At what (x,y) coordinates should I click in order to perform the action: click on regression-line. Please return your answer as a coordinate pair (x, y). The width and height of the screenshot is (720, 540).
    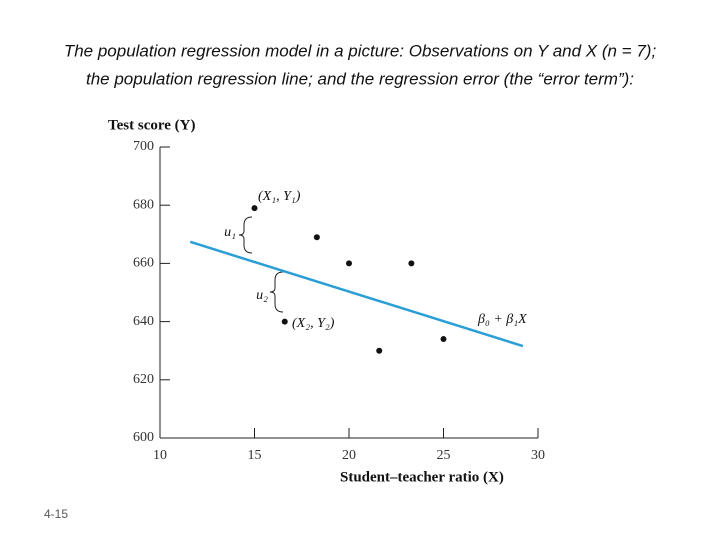
    Looking at the image, I should click on (356, 294).